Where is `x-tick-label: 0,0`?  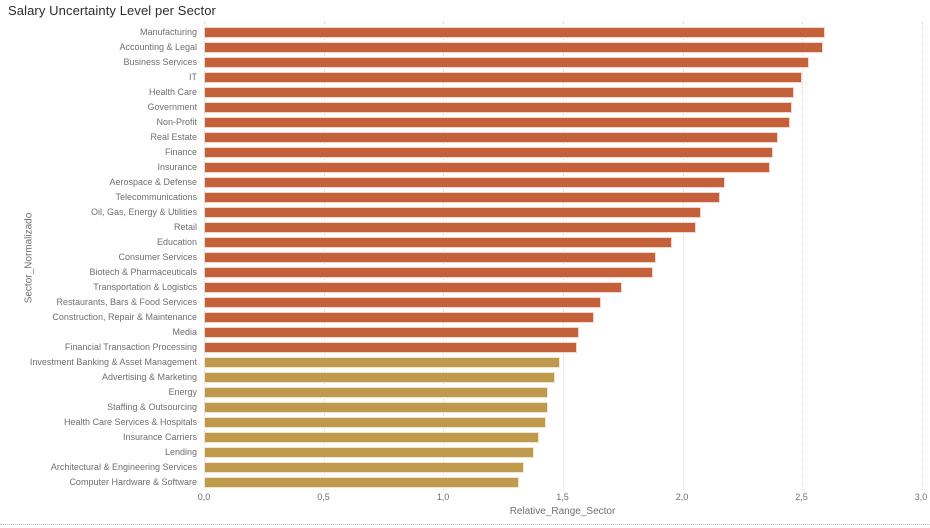
x-tick-label: 0,0 is located at coordinates (204, 497).